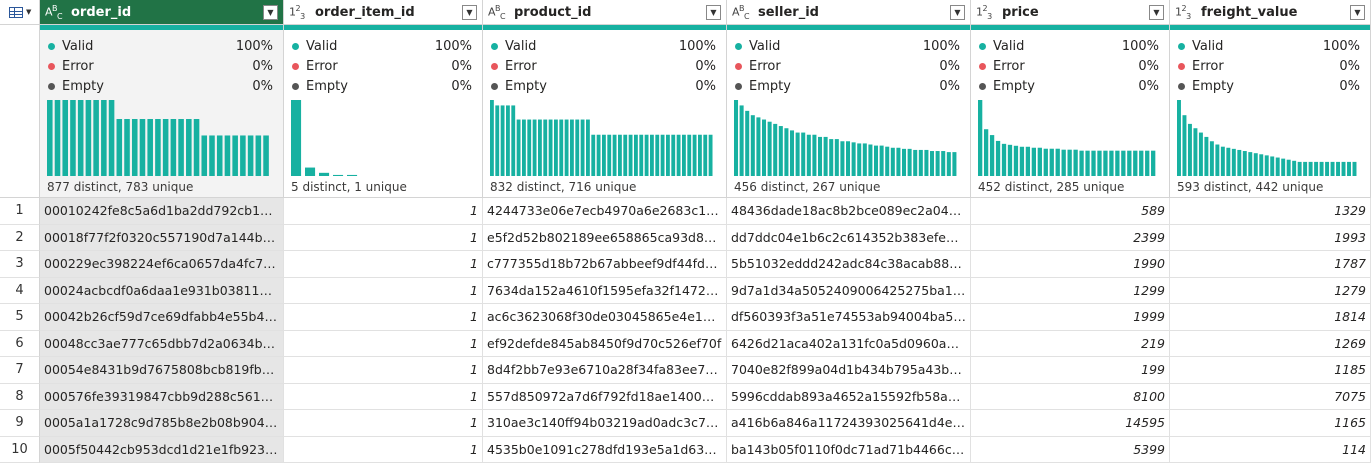 The width and height of the screenshot is (1371, 463). I want to click on row-number: 8, so click(20, 396).